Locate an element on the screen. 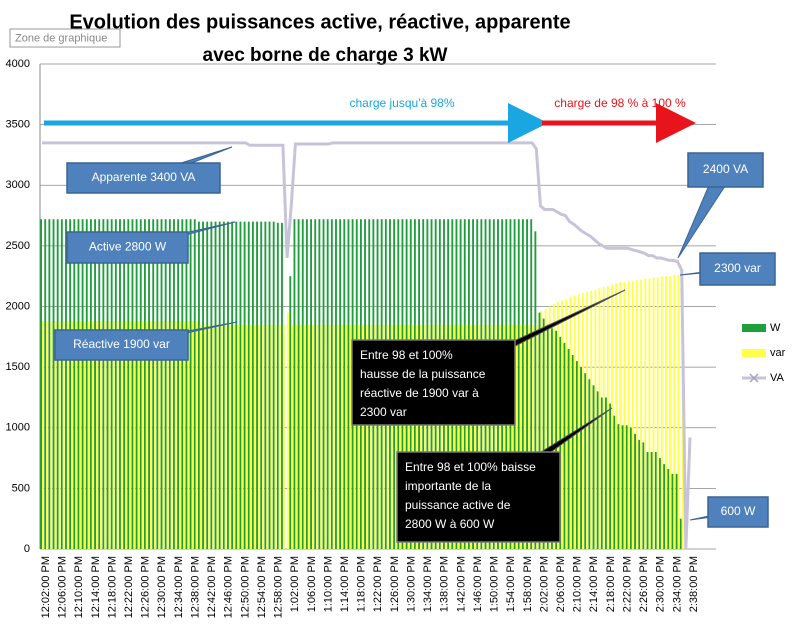 This screenshot has width=800, height=641. x-tick-label: 1:58:00 PM is located at coordinates (528, 584).